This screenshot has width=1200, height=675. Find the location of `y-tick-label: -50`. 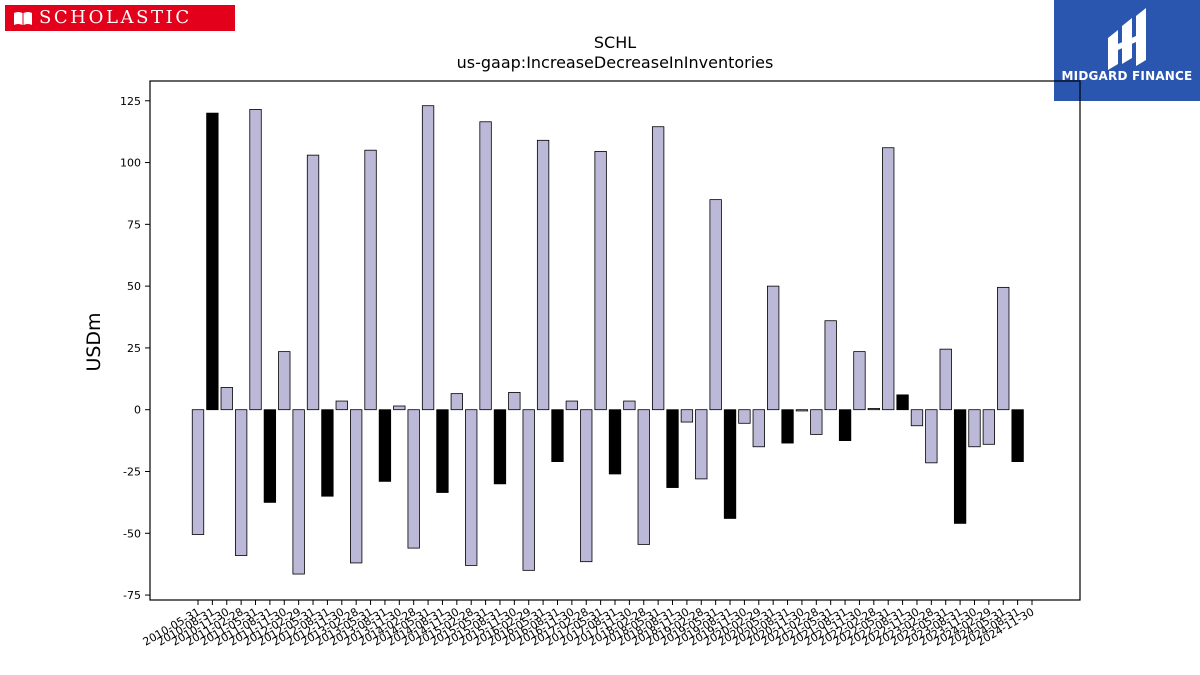

y-tick-label: -50 is located at coordinates (132, 533).